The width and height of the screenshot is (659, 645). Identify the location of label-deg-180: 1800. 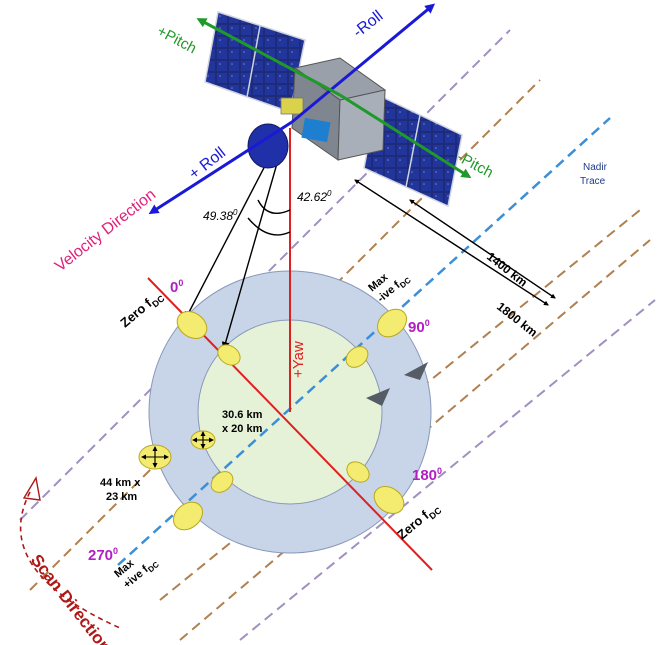
(427, 475).